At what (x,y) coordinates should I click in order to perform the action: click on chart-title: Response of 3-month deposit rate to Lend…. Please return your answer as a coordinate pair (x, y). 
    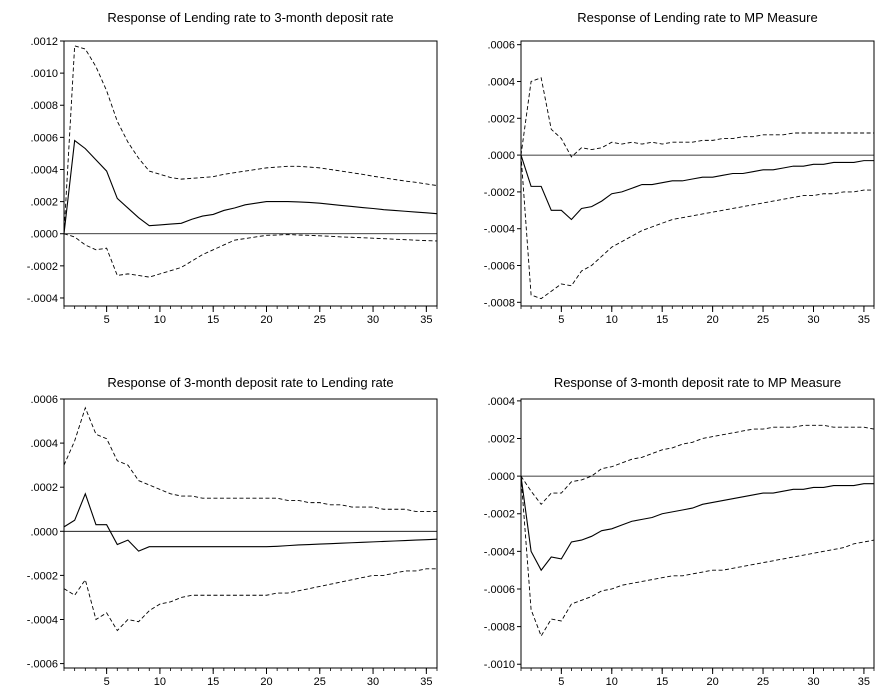
    Looking at the image, I should click on (250, 382).